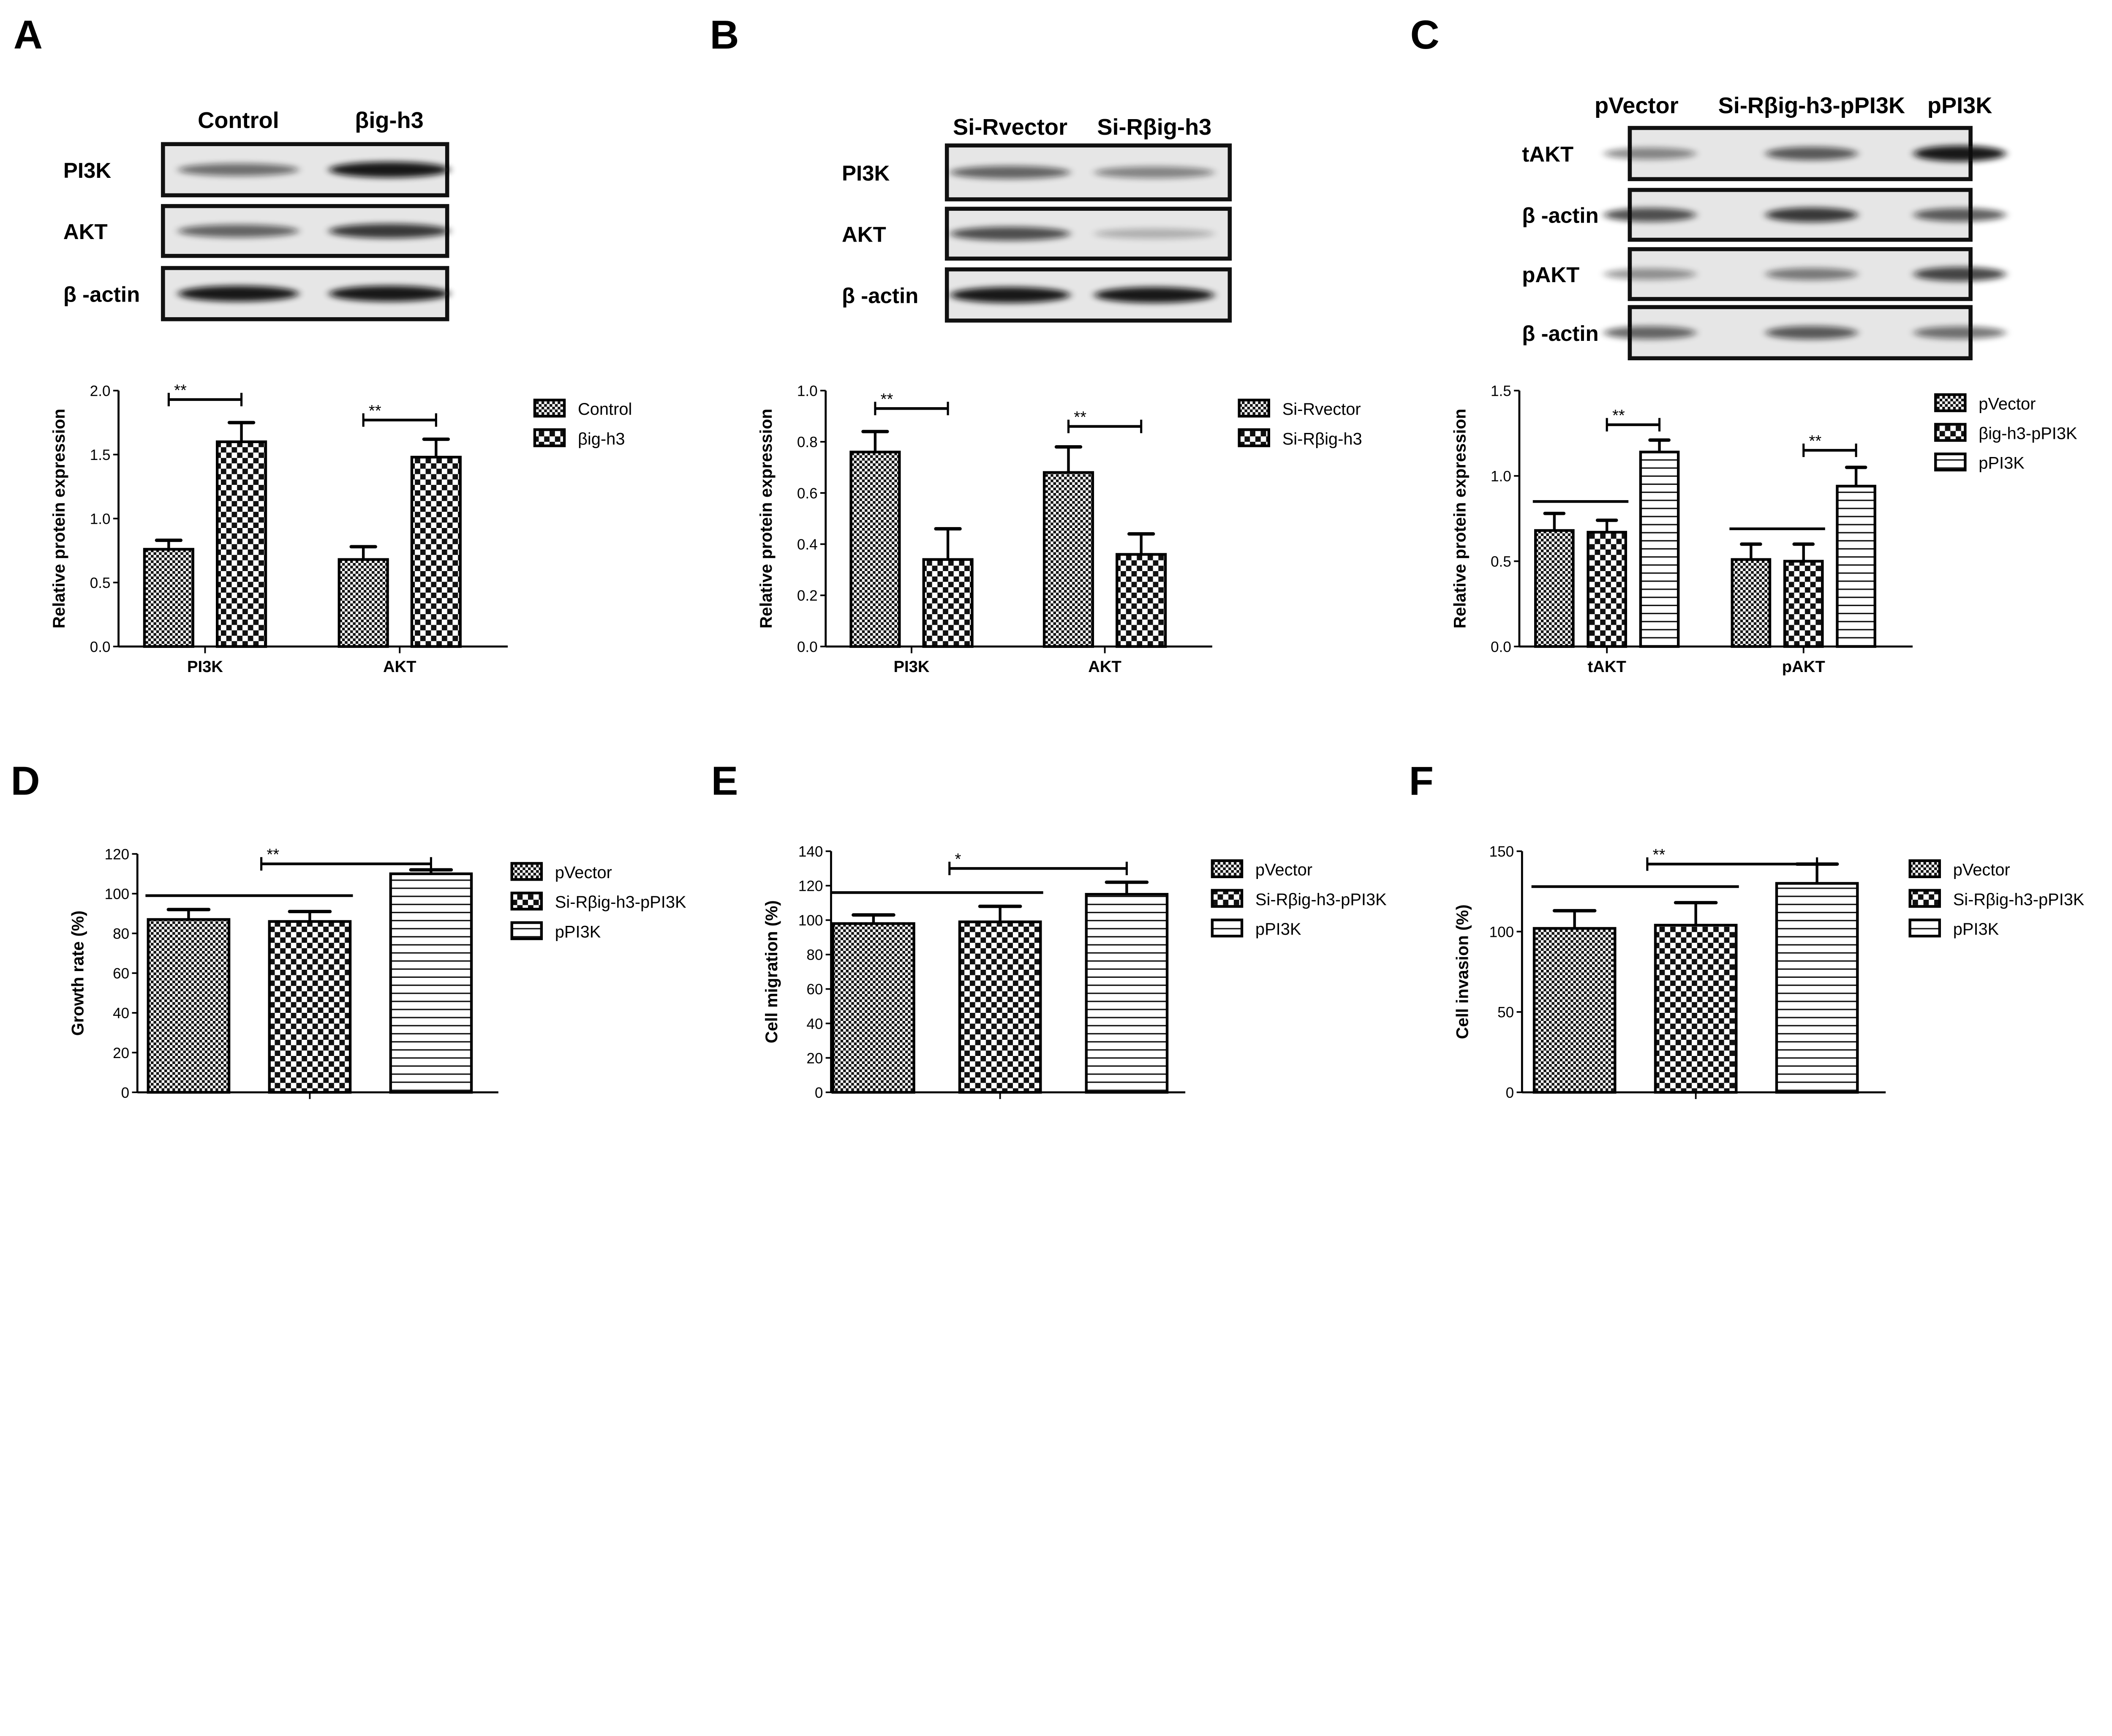 The height and width of the screenshot is (1736, 2112). Describe the element at coordinates (121, 1013) in the screenshot. I see `y-tick-label: 40` at that location.